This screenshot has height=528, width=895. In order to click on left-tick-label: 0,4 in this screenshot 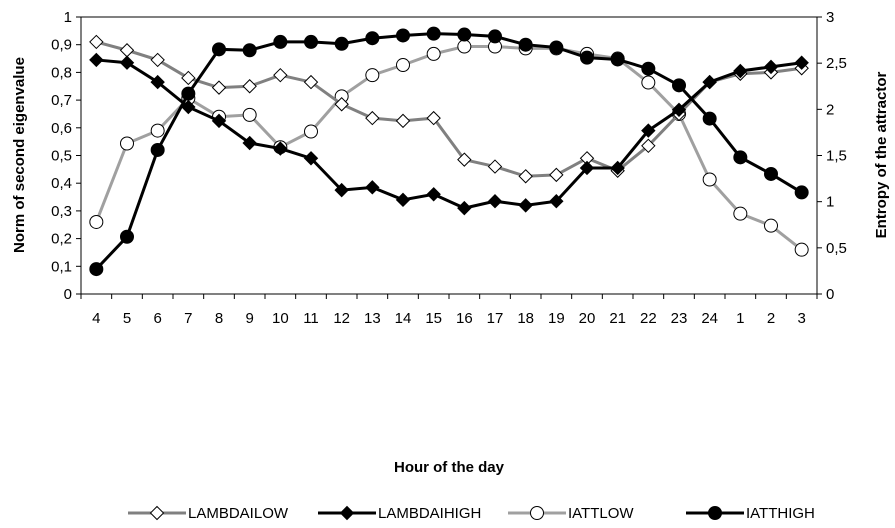, I will do `click(61, 183)`.